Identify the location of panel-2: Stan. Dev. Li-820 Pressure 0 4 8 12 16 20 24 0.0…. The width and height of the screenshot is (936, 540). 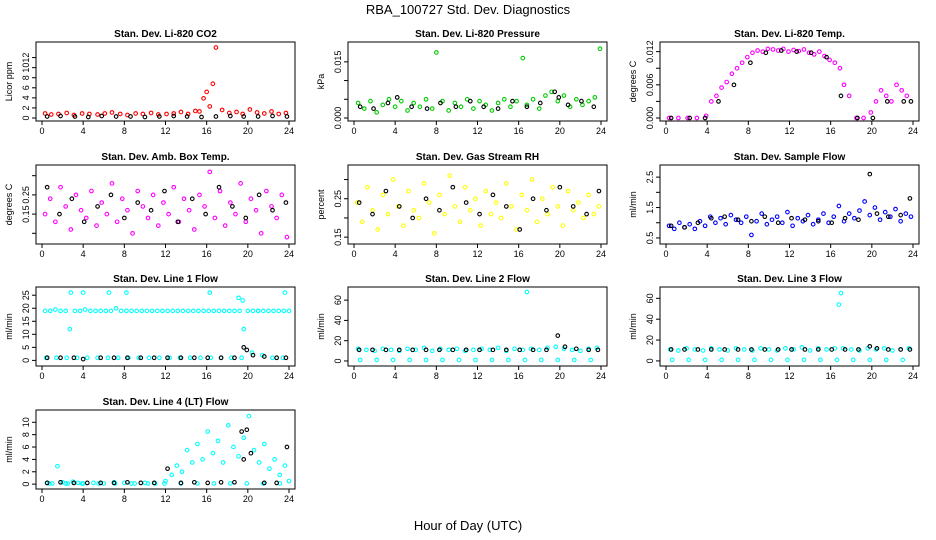
(462, 82).